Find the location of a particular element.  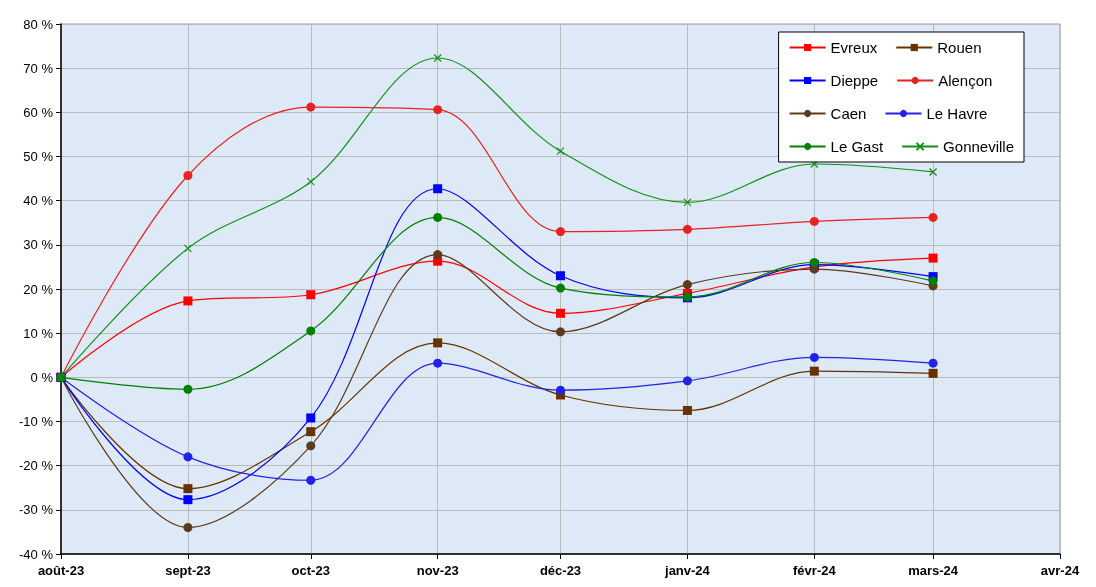

legend-label: Dieppe is located at coordinates (854, 80).